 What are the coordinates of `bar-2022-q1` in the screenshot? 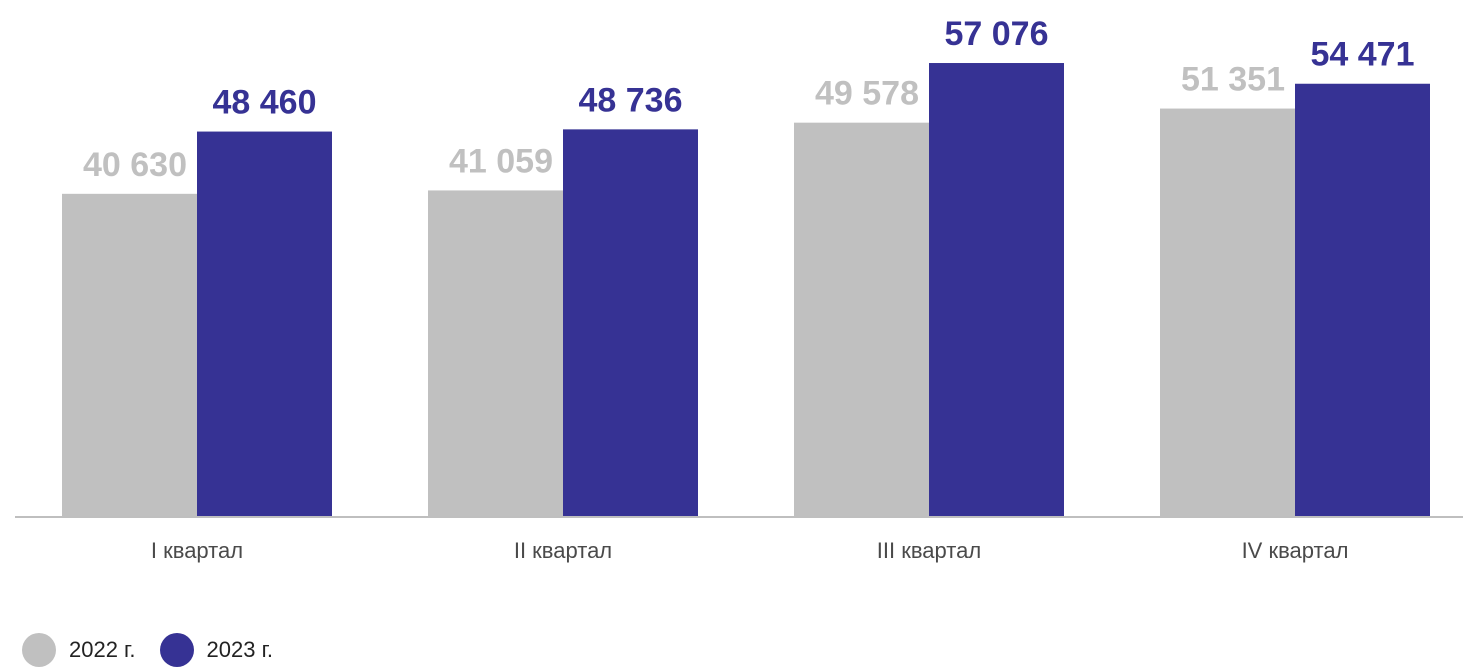 It's located at (129, 355).